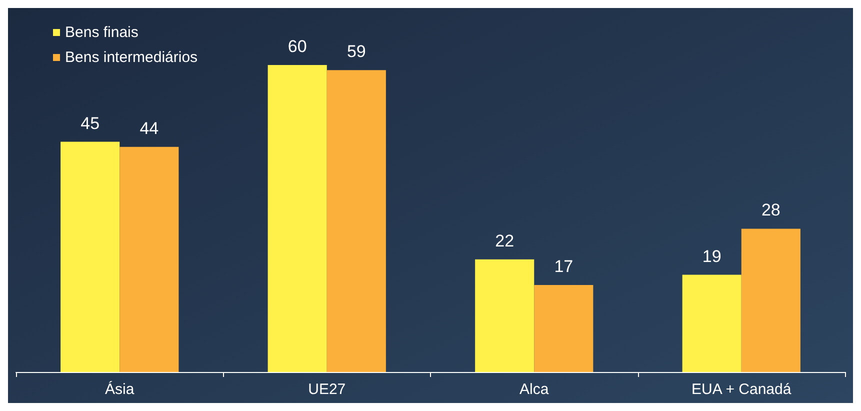 The height and width of the screenshot is (411, 861). I want to click on data-label: 59, so click(356, 52).